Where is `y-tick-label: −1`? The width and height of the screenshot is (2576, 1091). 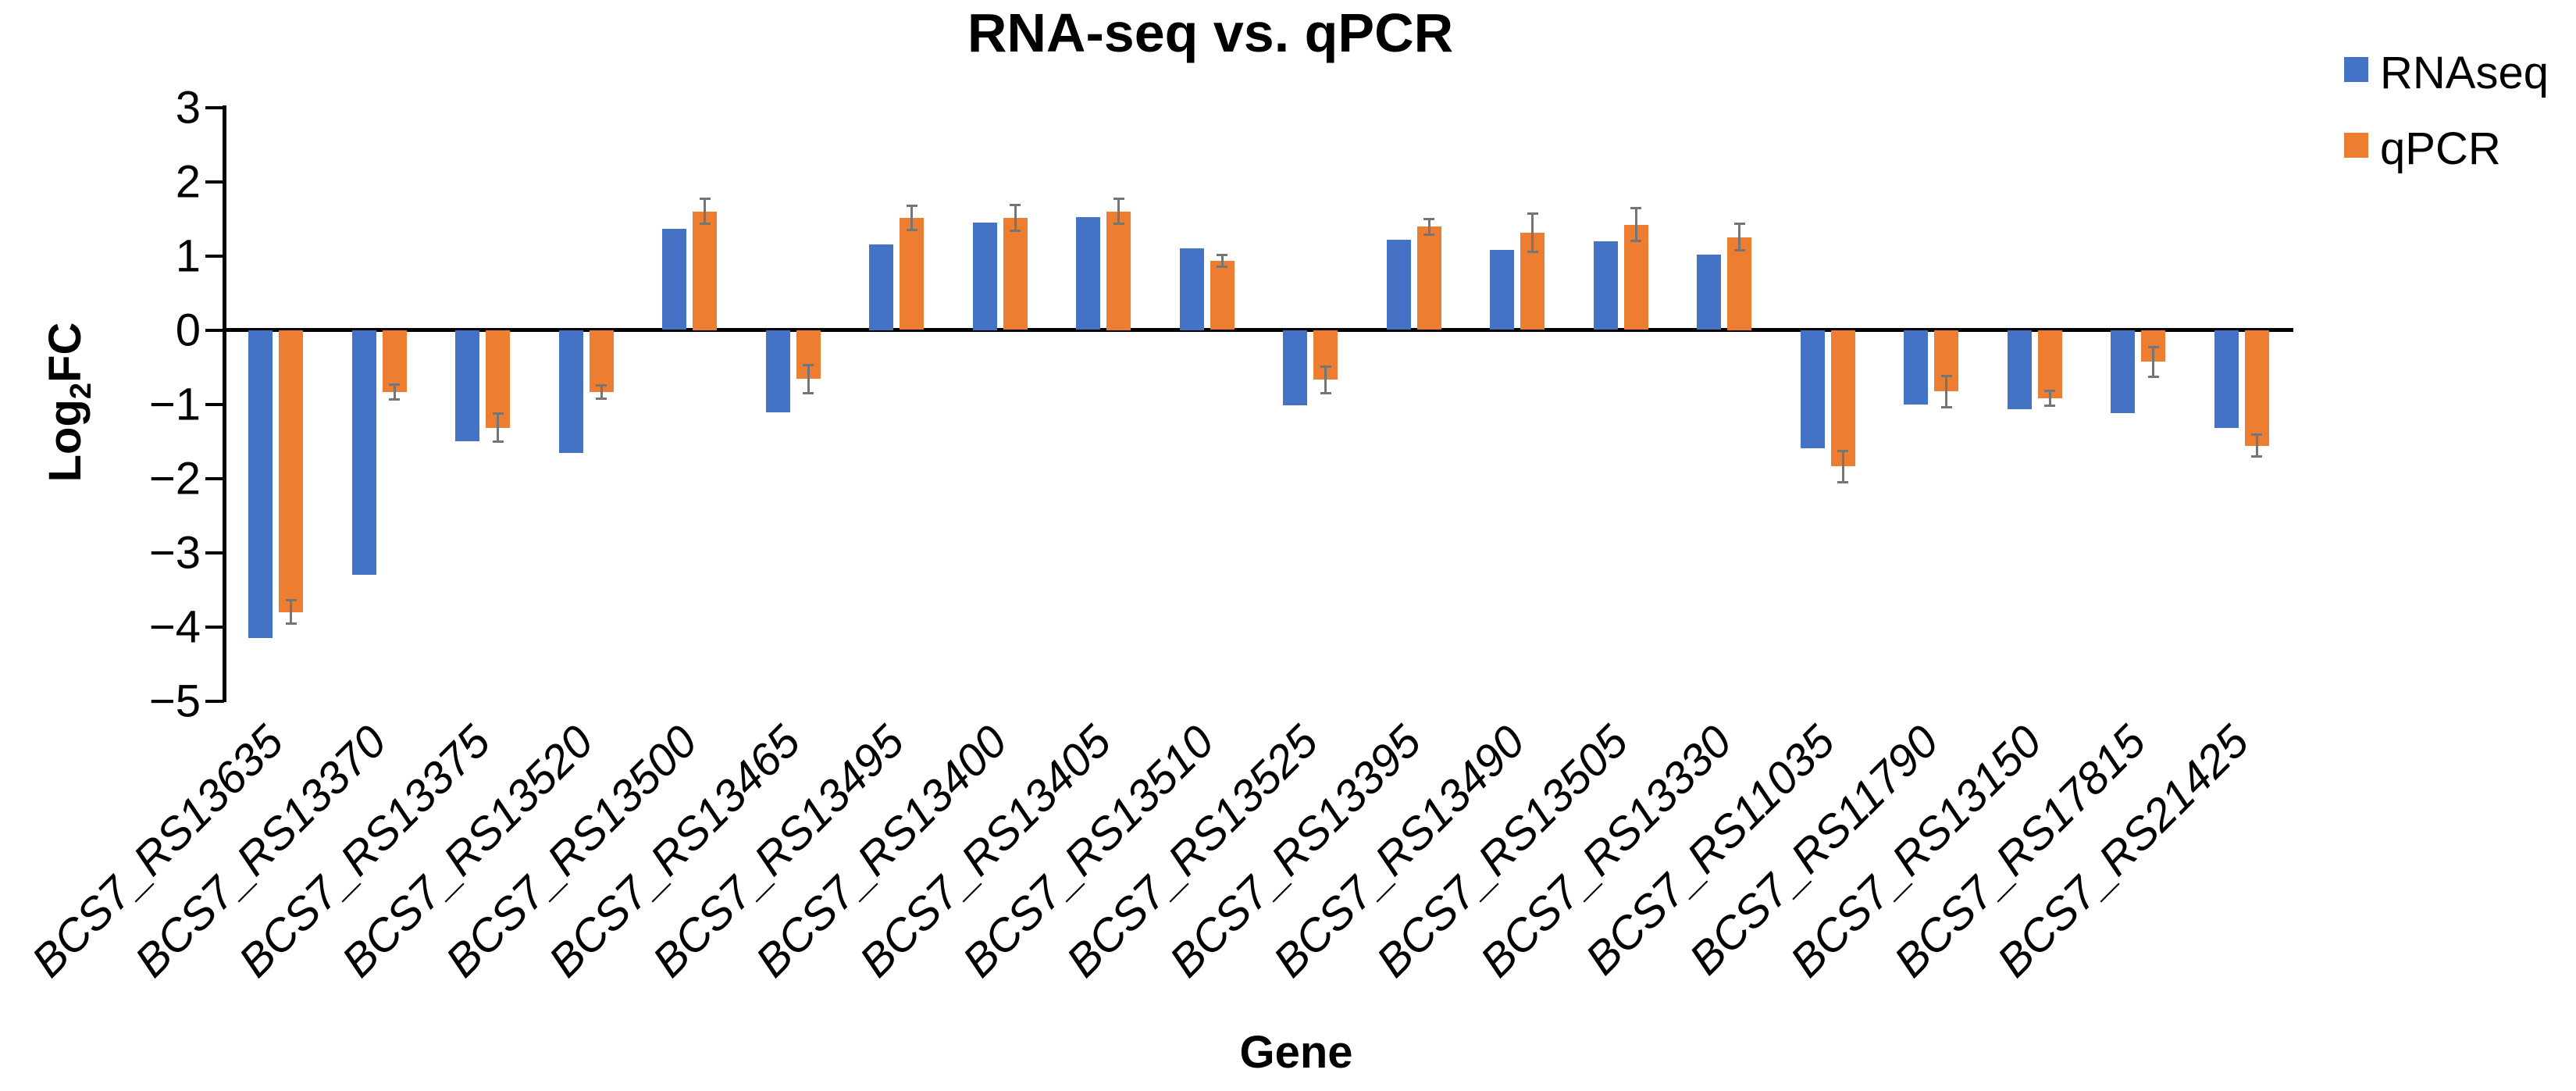 y-tick-label: −1 is located at coordinates (174, 404).